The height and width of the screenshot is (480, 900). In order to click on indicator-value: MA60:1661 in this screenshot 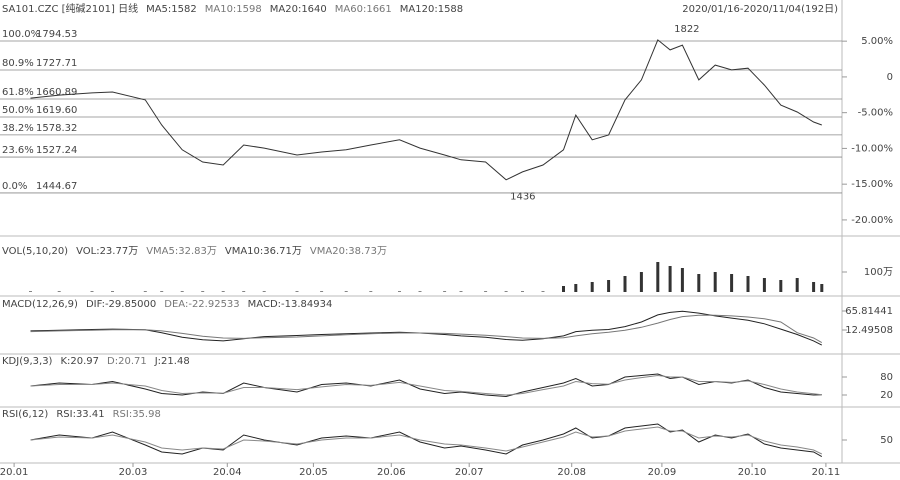, I will do `click(363, 9)`.